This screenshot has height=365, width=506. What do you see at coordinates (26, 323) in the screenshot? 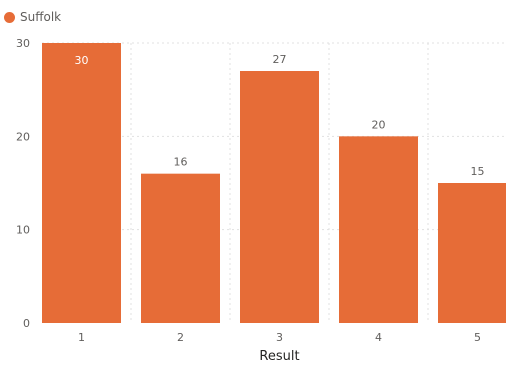
I see `y-tick-label-0: 0` at bounding box center [26, 323].